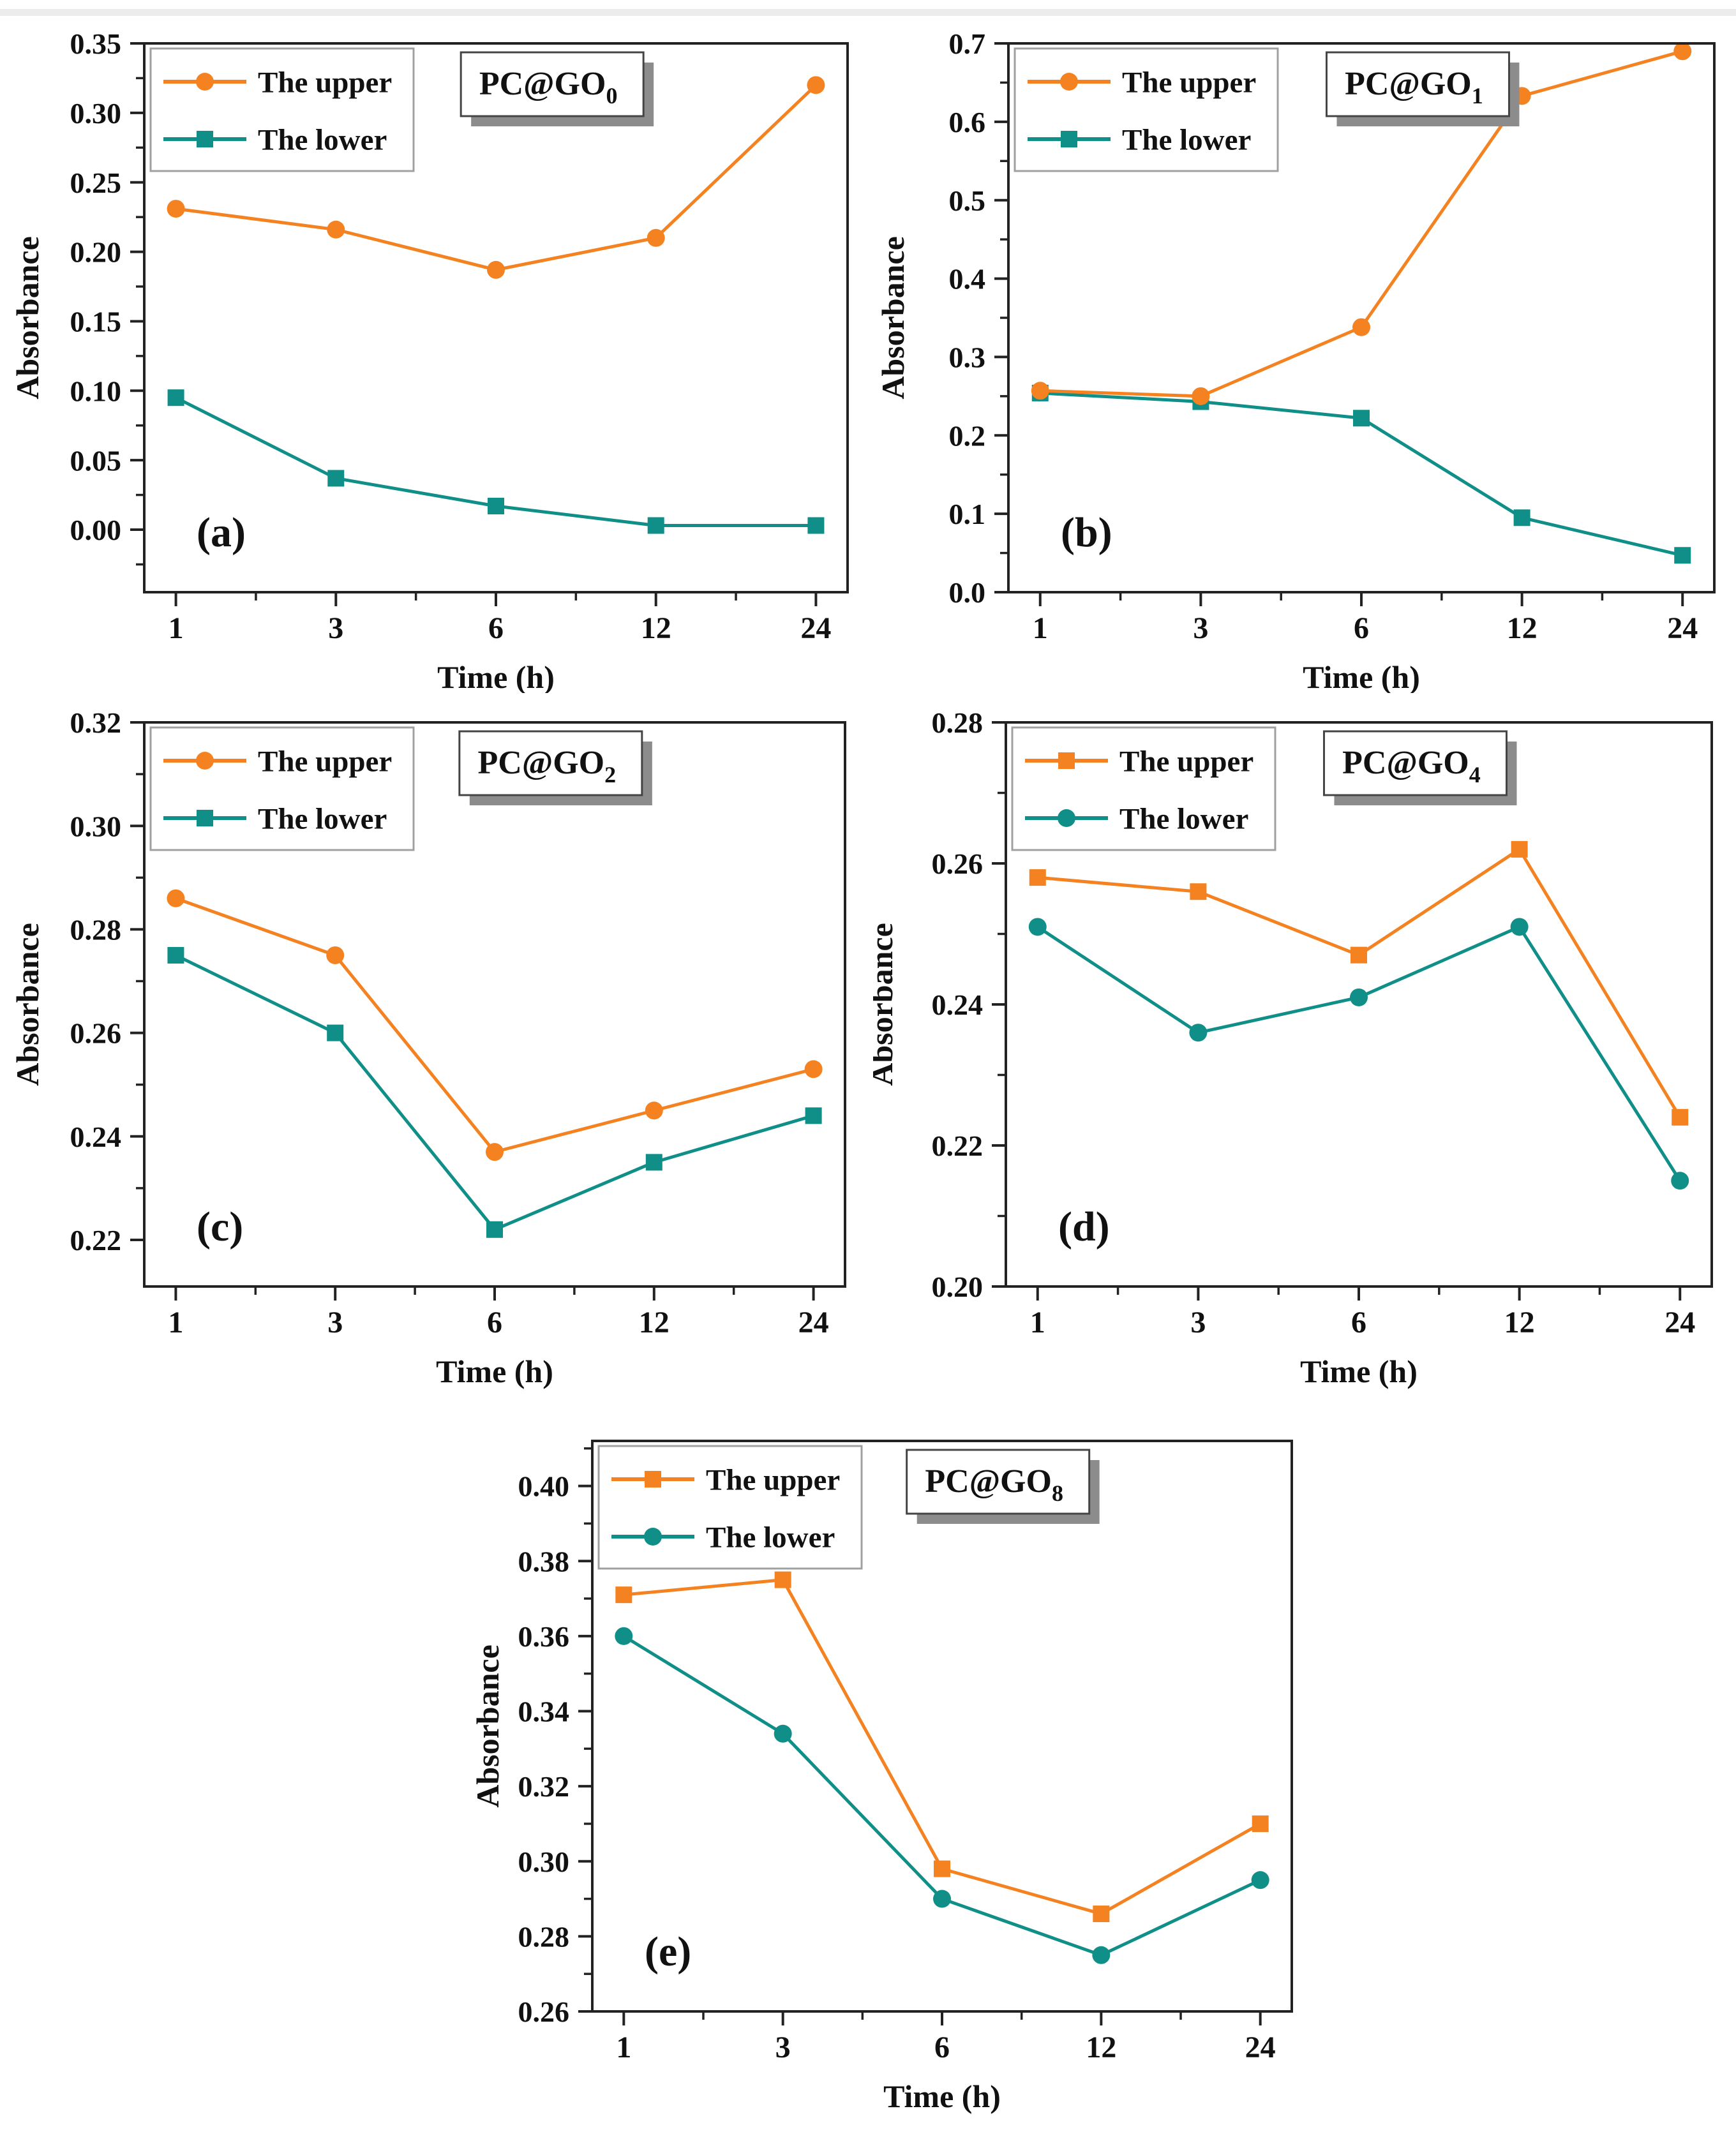 This screenshot has width=1736, height=2155. What do you see at coordinates (544, 1637) in the screenshot?
I see `y-tick-label: 0.36` at bounding box center [544, 1637].